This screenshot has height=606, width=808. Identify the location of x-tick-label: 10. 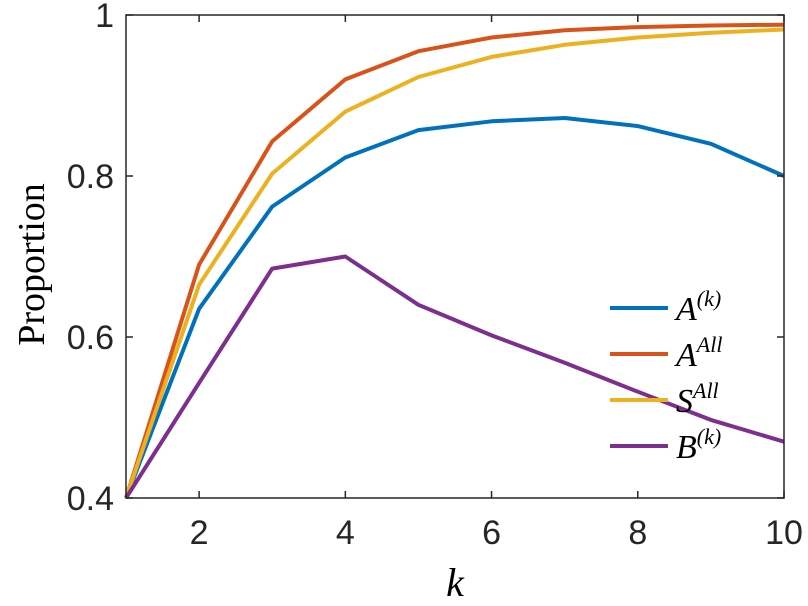
(784, 533).